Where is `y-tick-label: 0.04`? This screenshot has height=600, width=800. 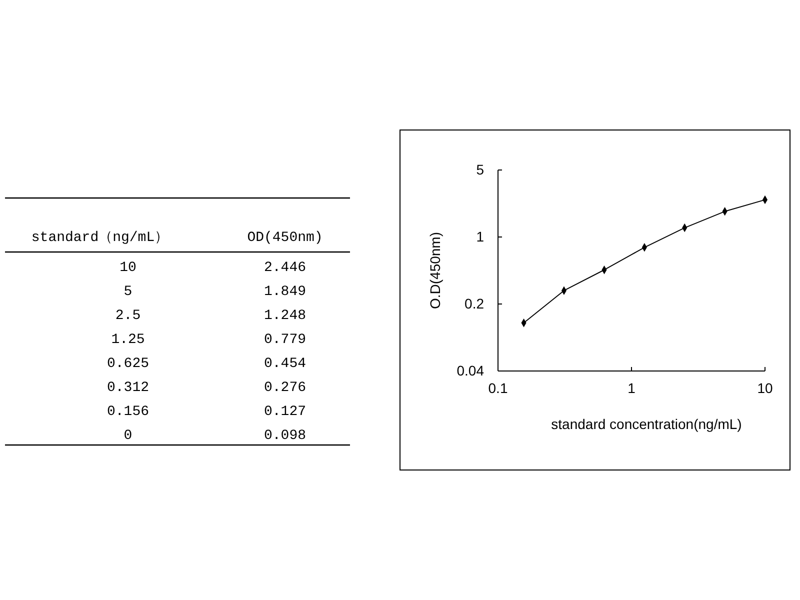 y-tick-label: 0.04 is located at coordinates (470, 370).